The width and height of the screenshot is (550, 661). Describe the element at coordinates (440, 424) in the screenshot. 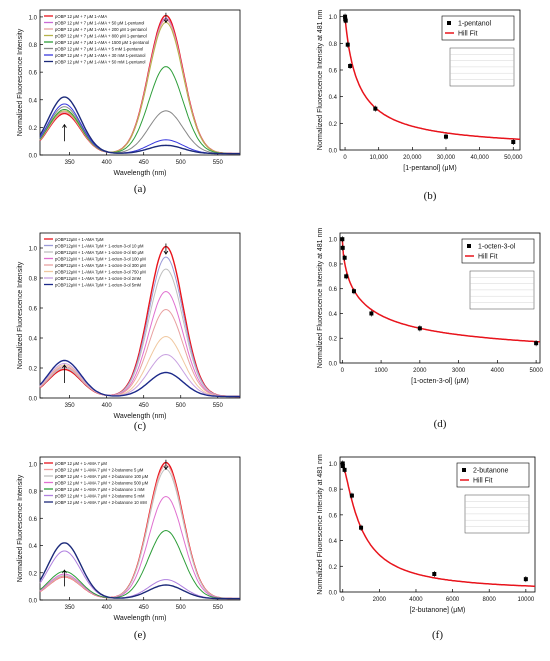

I see `panel-caption: (d)` at that location.